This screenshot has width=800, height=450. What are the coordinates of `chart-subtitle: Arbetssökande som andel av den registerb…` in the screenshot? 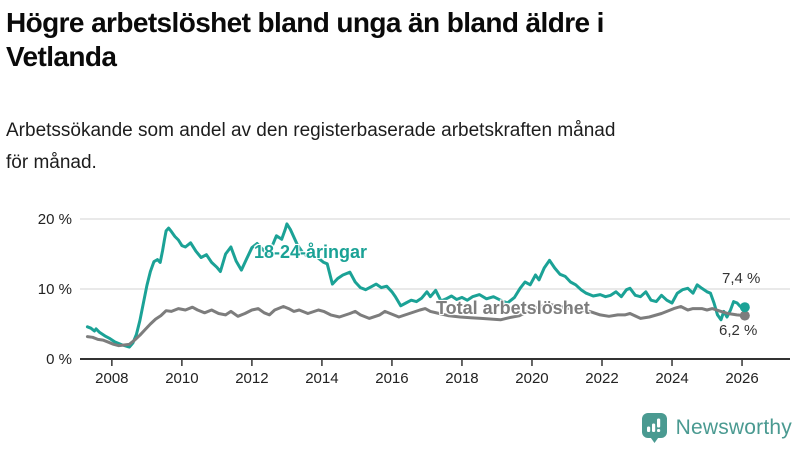 It's located at (396, 147).